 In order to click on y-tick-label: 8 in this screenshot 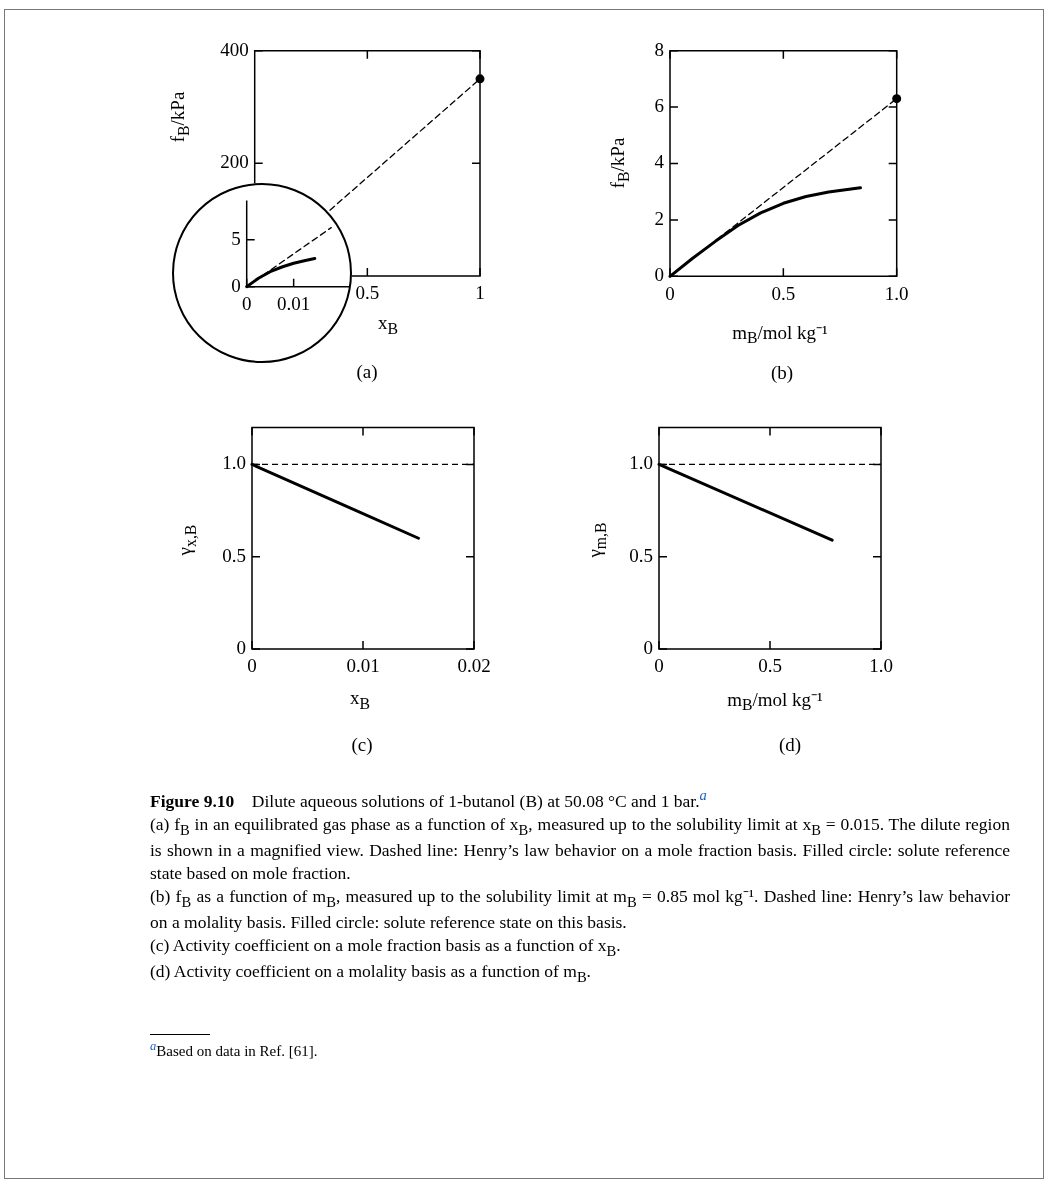, I will do `click(659, 49)`.